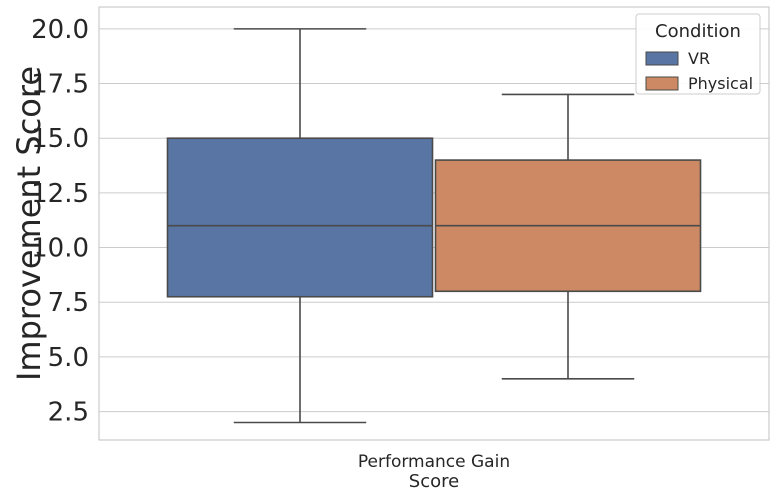 This screenshot has width=776, height=495. Describe the element at coordinates (60, 221) in the screenshot. I see `y-tick-labels: 2.5 5.0 7.5 10.0 12.5 15.0 17.5 20.0` at that location.